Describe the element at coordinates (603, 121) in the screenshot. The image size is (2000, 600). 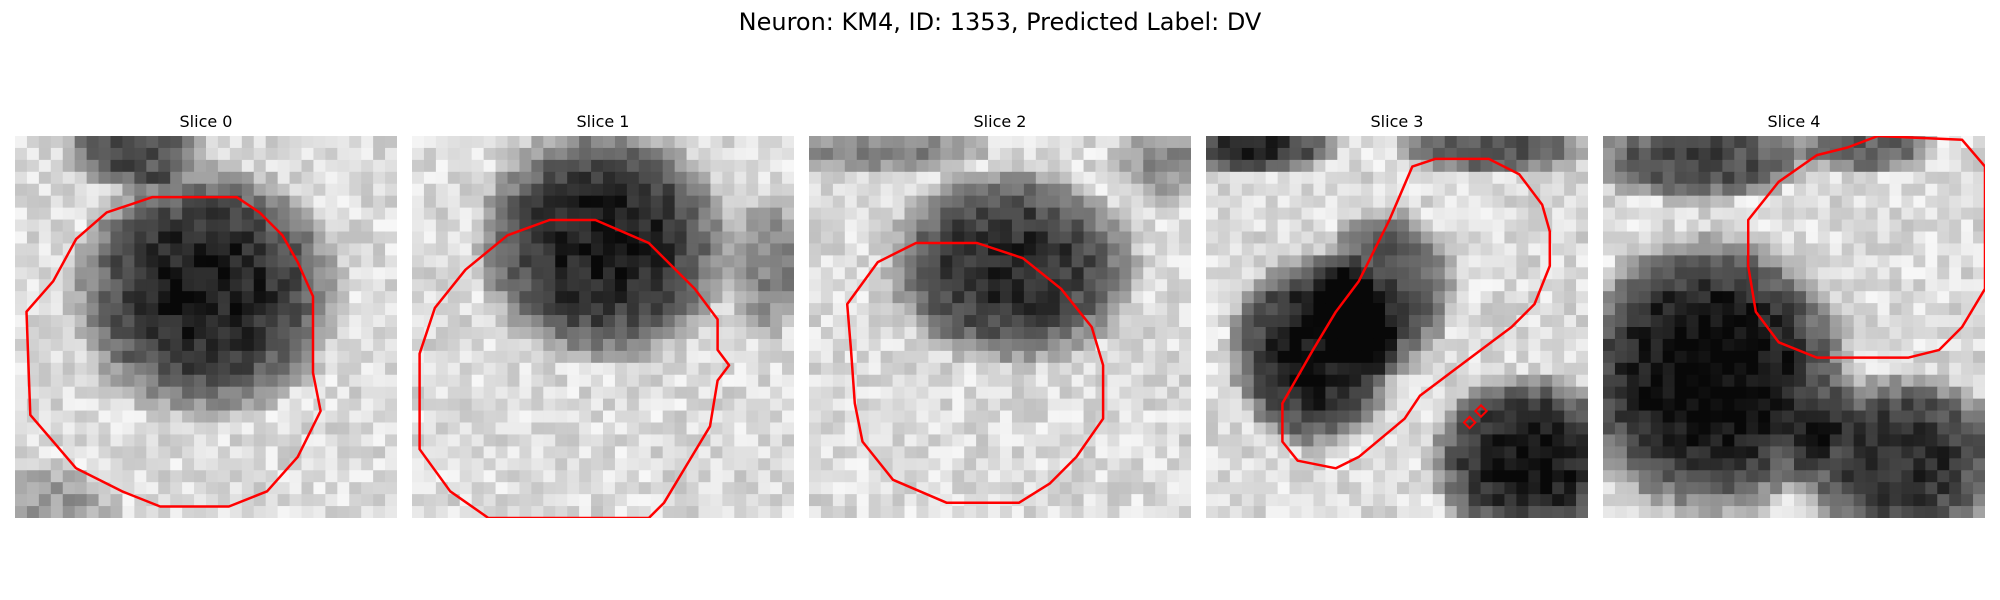
I see `slice-title: Slice 1` at that location.